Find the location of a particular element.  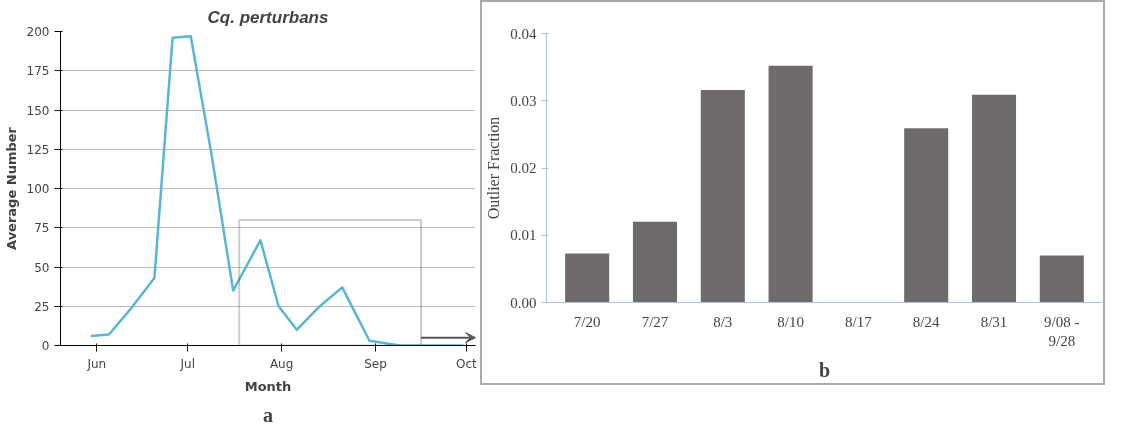

y-tick-label: 125 is located at coordinates (38, 149).